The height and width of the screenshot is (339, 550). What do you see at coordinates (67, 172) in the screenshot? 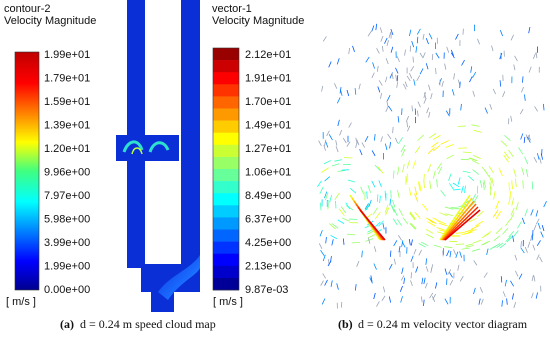
I see `level-label: 9.96e+00` at bounding box center [67, 172].